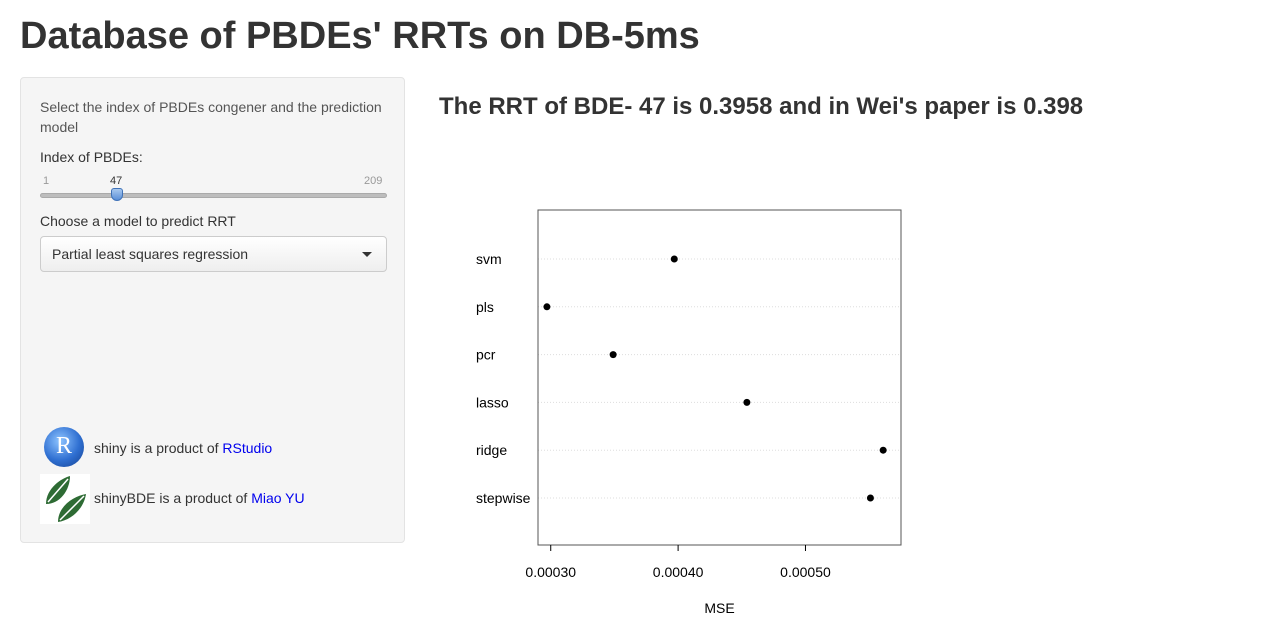 This screenshot has width=1262, height=631. Describe the element at coordinates (550, 572) in the screenshot. I see `x-tick-label: 0.00030` at that location.